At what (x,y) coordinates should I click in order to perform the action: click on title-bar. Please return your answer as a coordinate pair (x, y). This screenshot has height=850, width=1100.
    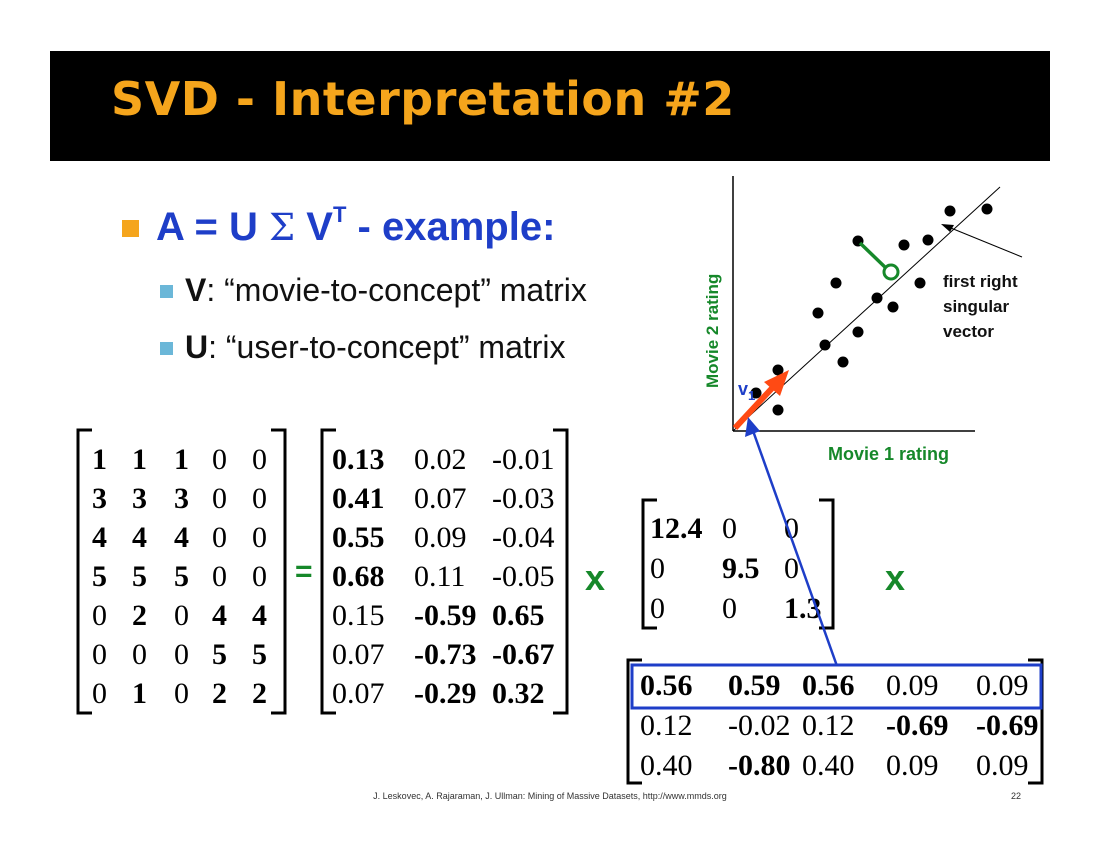
    Looking at the image, I should click on (550, 106).